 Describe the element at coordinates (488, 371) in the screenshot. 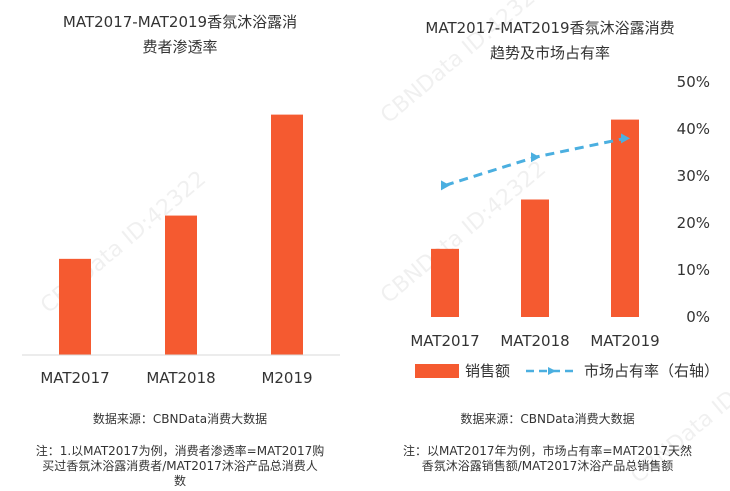

I see `legend-bar-label: 销售额` at that location.